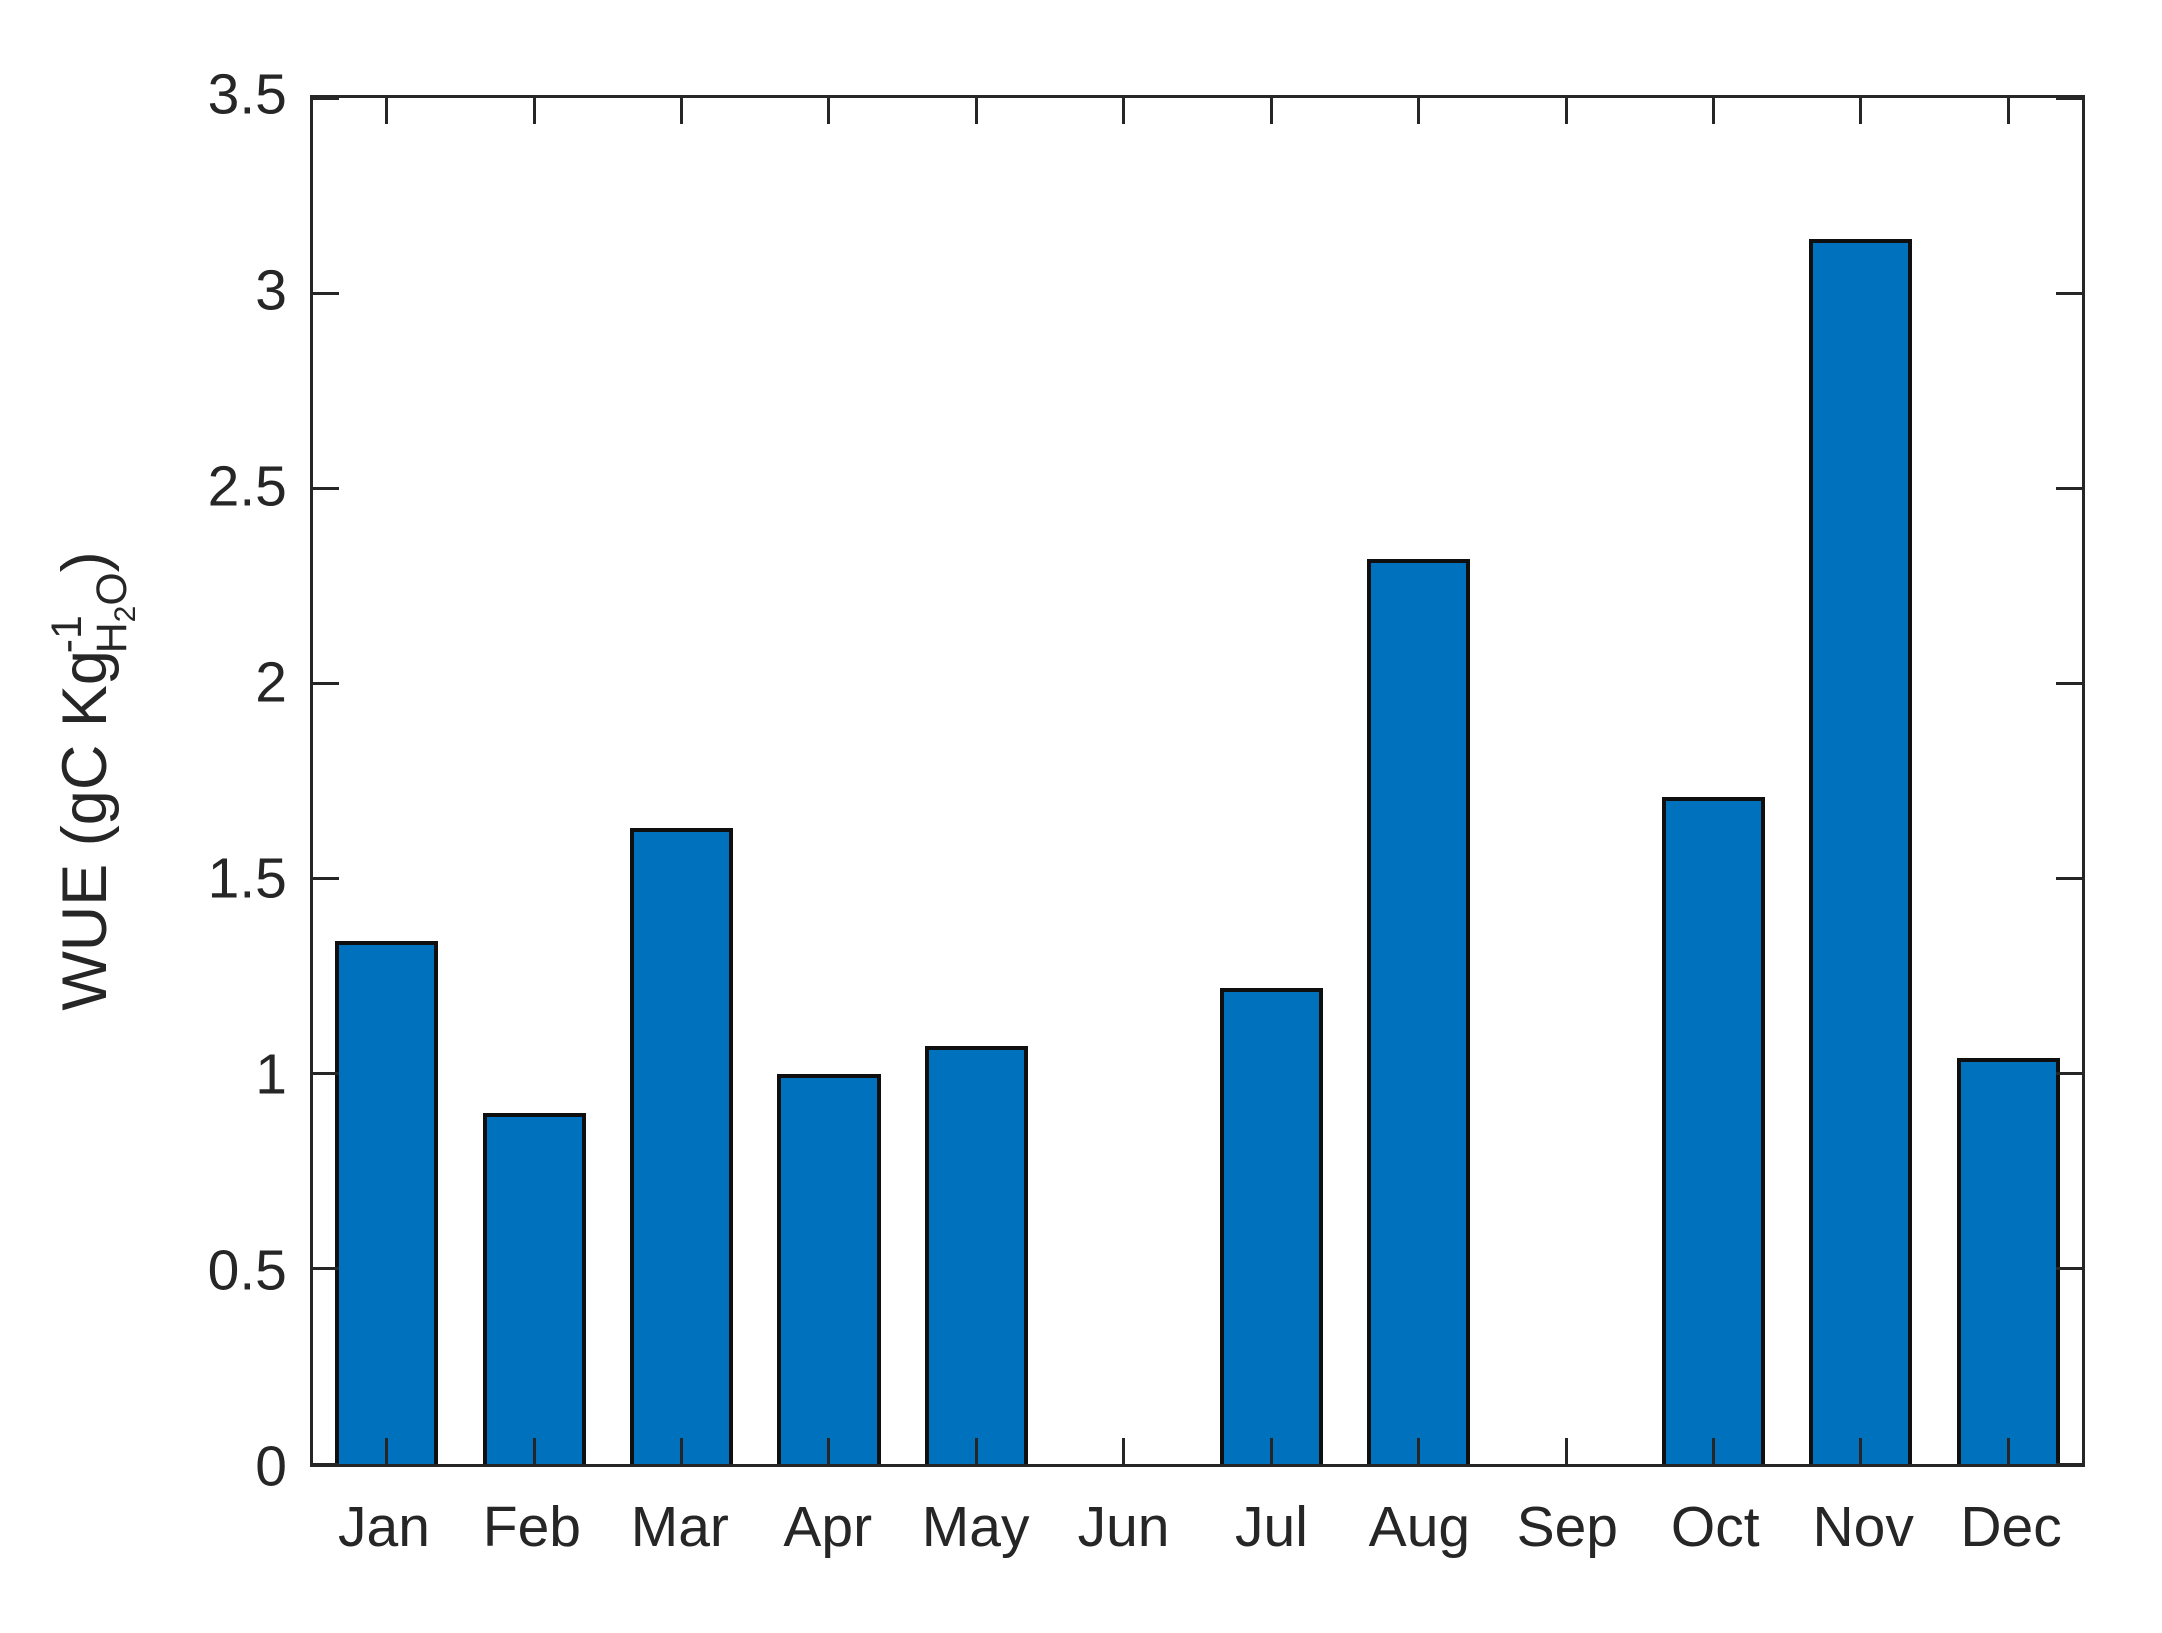  Describe the element at coordinates (2008, 111) in the screenshot. I see `x-tick-top-dec` at that location.